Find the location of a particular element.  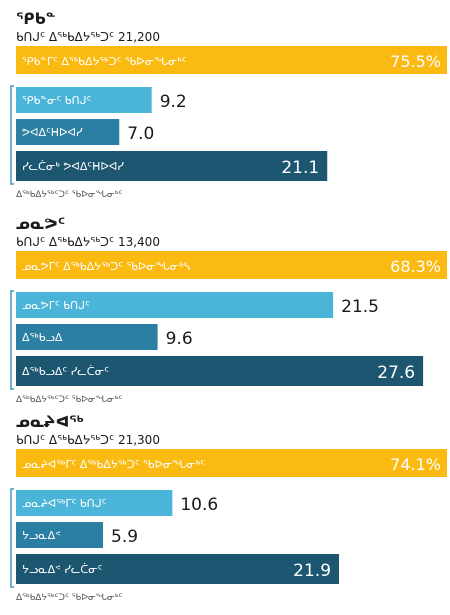

value-label: 10.6 is located at coordinates (199, 505).